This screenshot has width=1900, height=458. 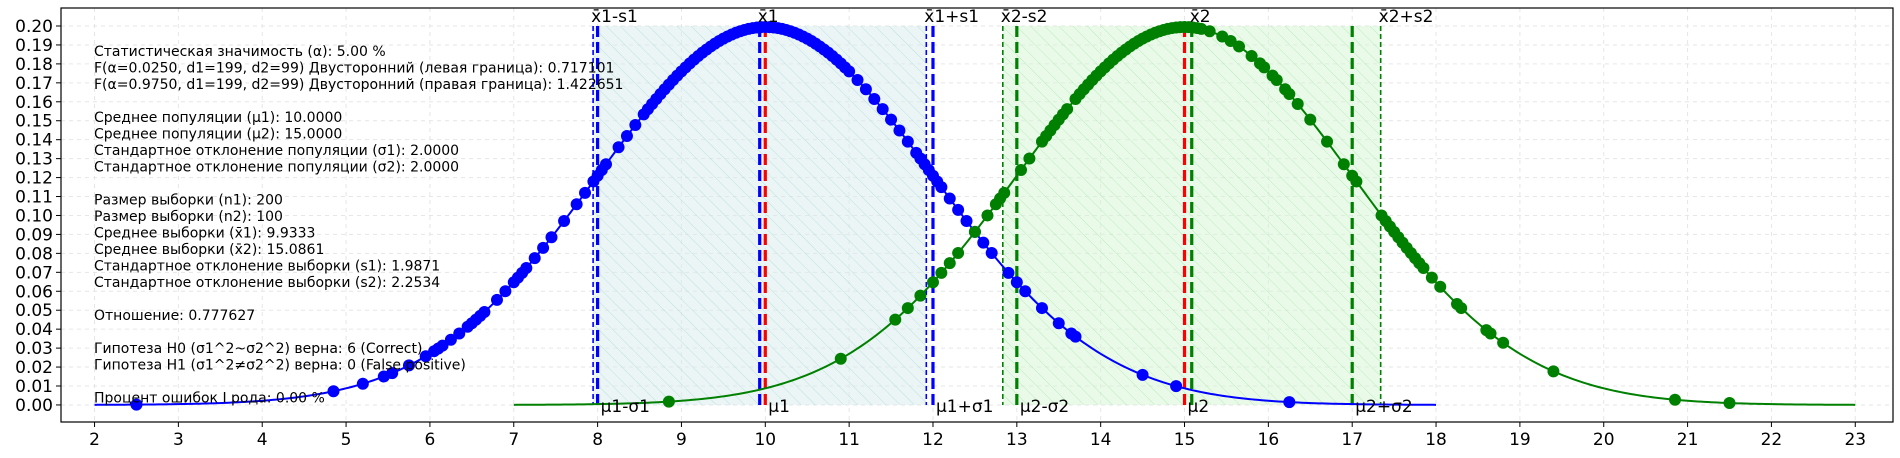 What do you see at coordinates (933, 440) in the screenshot?
I see `x-tick-label: 12` at bounding box center [933, 440].